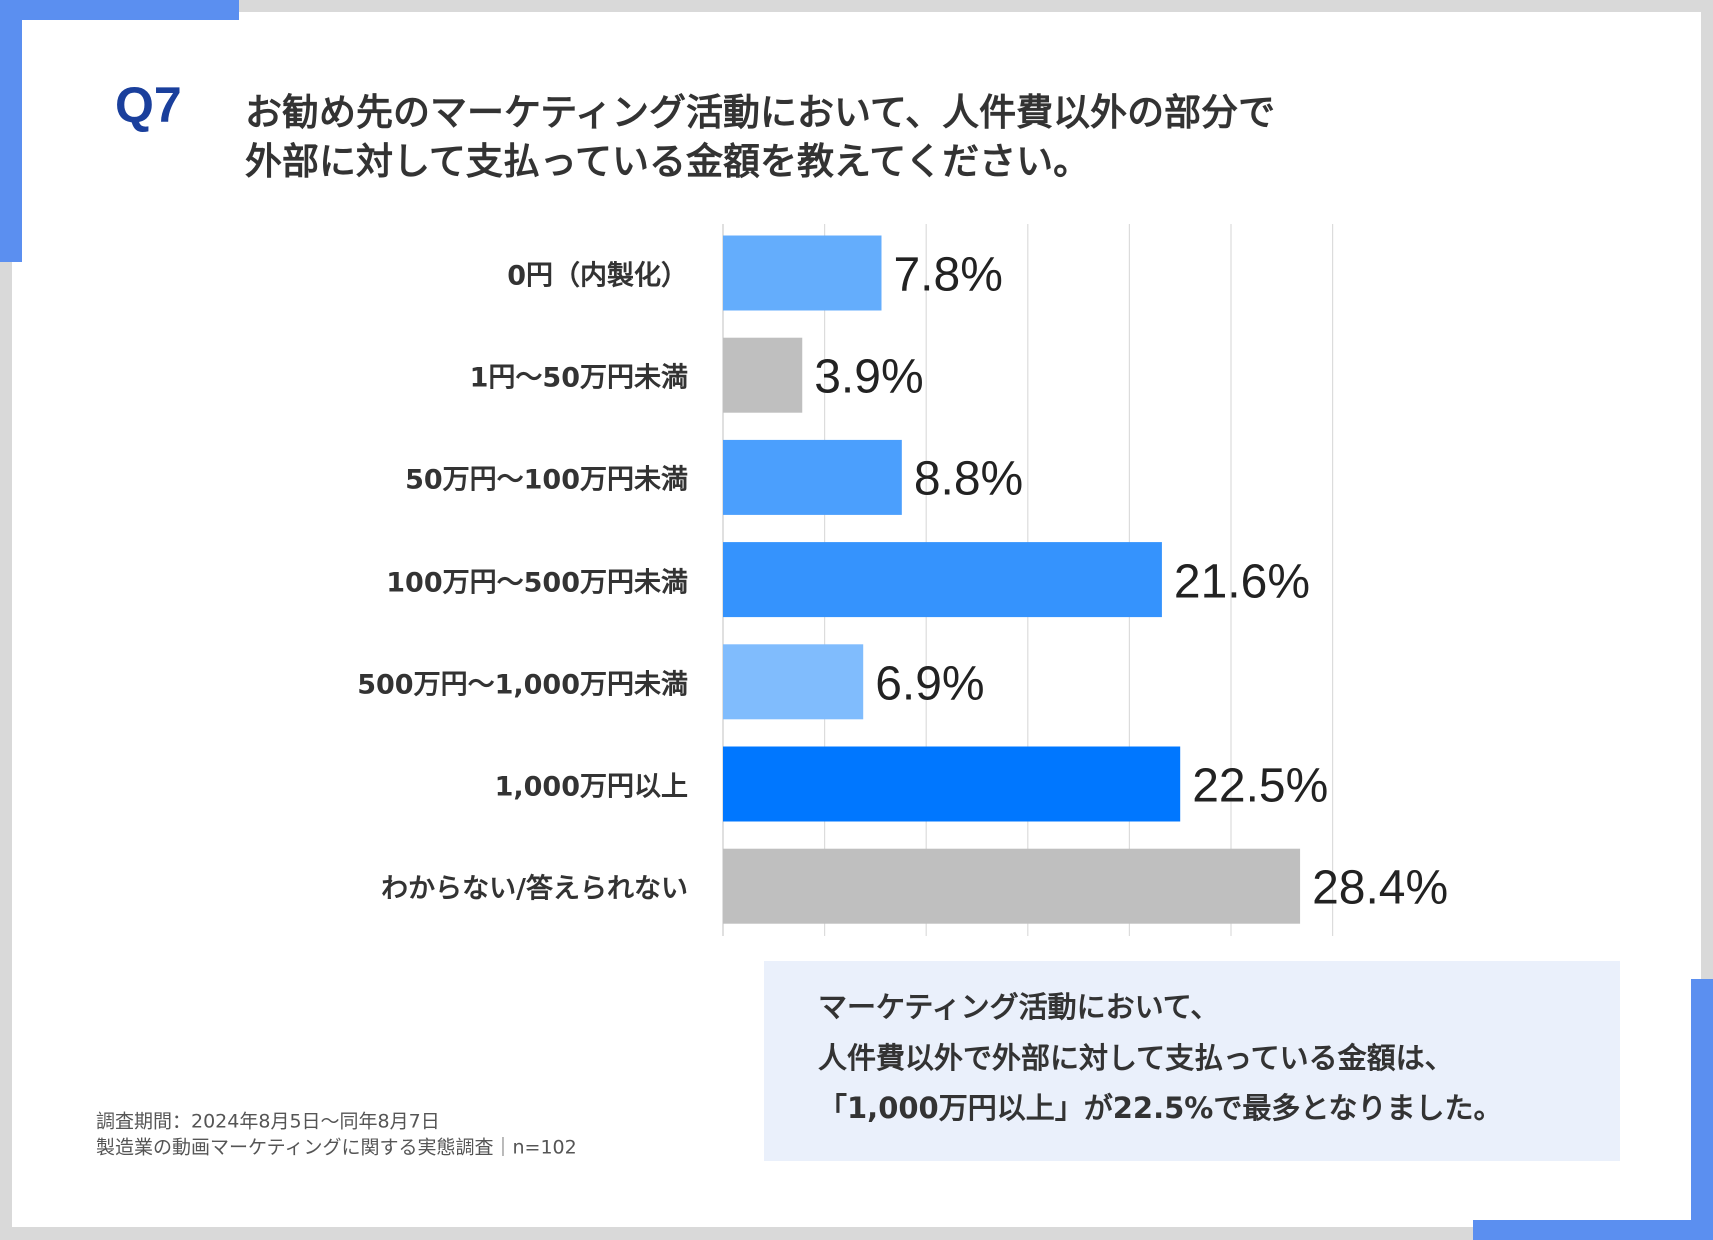 Image resolution: width=1713 pixels, height=1240 pixels. Describe the element at coordinates (968, 479) in the screenshot. I see `value-label: 8.8%` at that location.